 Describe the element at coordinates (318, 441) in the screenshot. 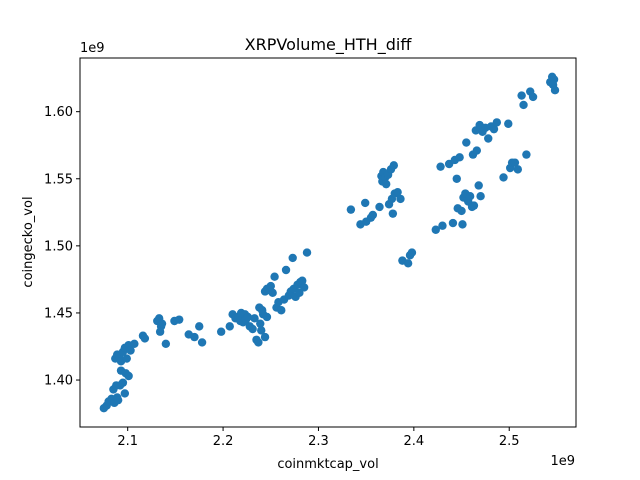

I see `x-tick-label: 2.3` at that location.